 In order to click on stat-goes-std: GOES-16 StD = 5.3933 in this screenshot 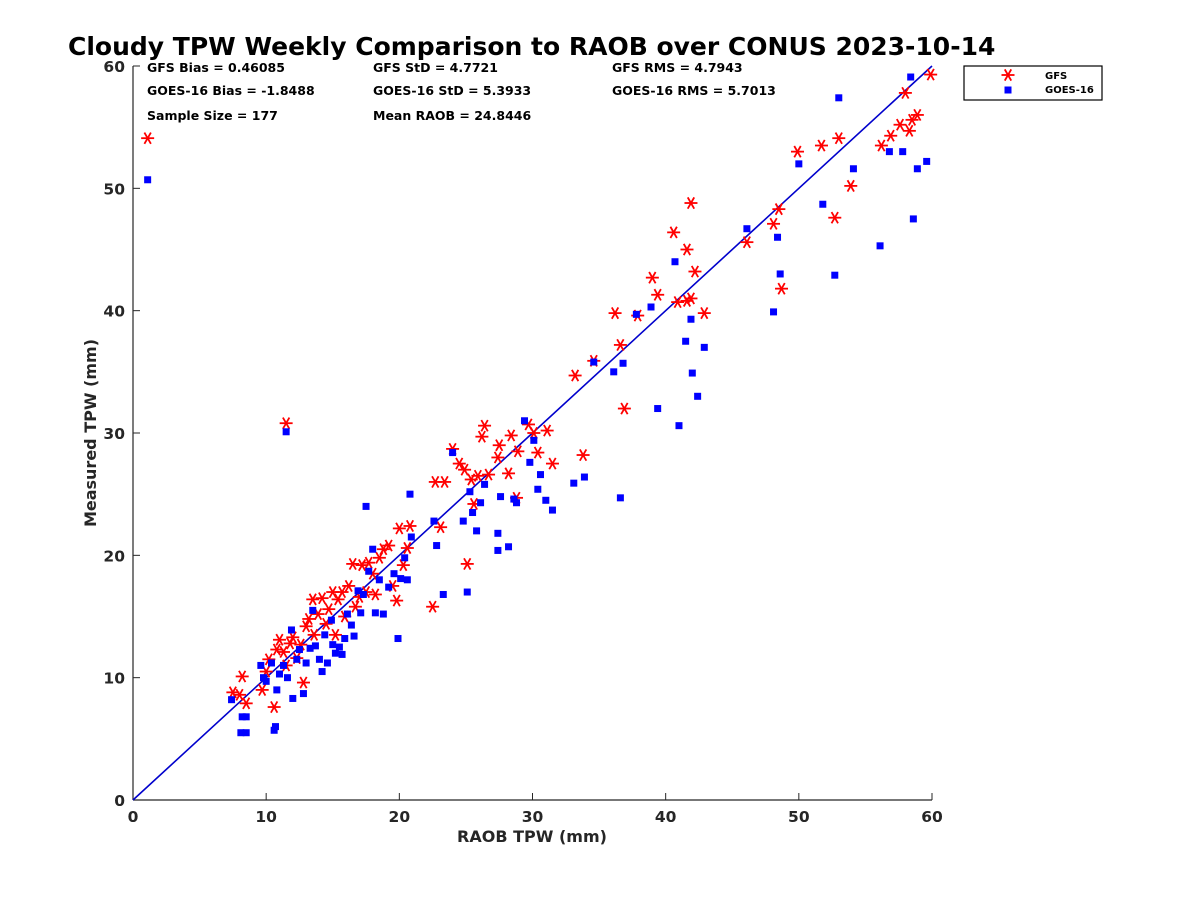, I will do `click(452, 90)`.